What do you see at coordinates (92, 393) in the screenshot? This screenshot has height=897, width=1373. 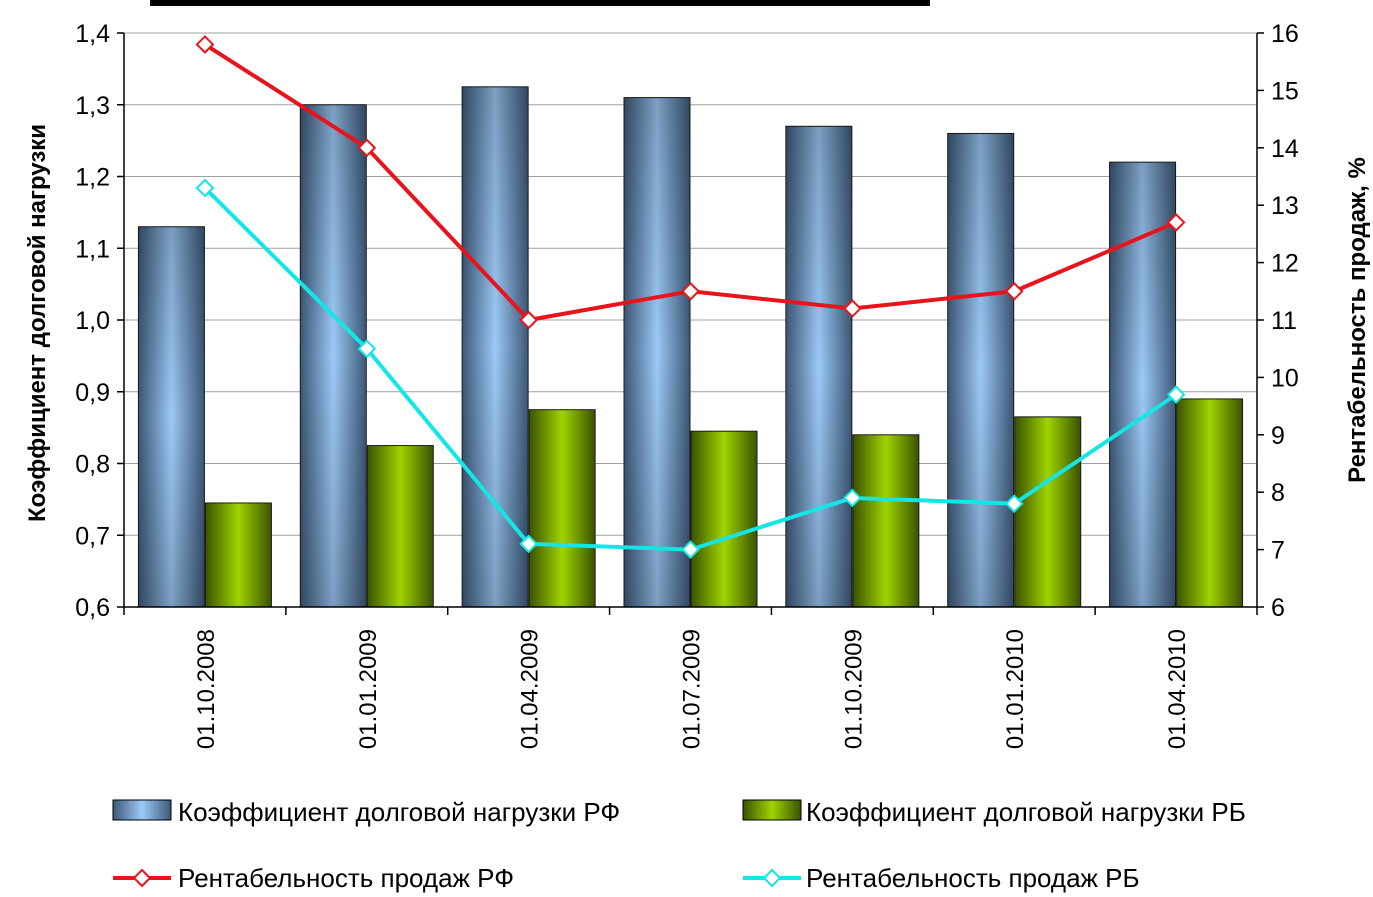 I see `y-left-tick-label: 0,9` at bounding box center [92, 393].